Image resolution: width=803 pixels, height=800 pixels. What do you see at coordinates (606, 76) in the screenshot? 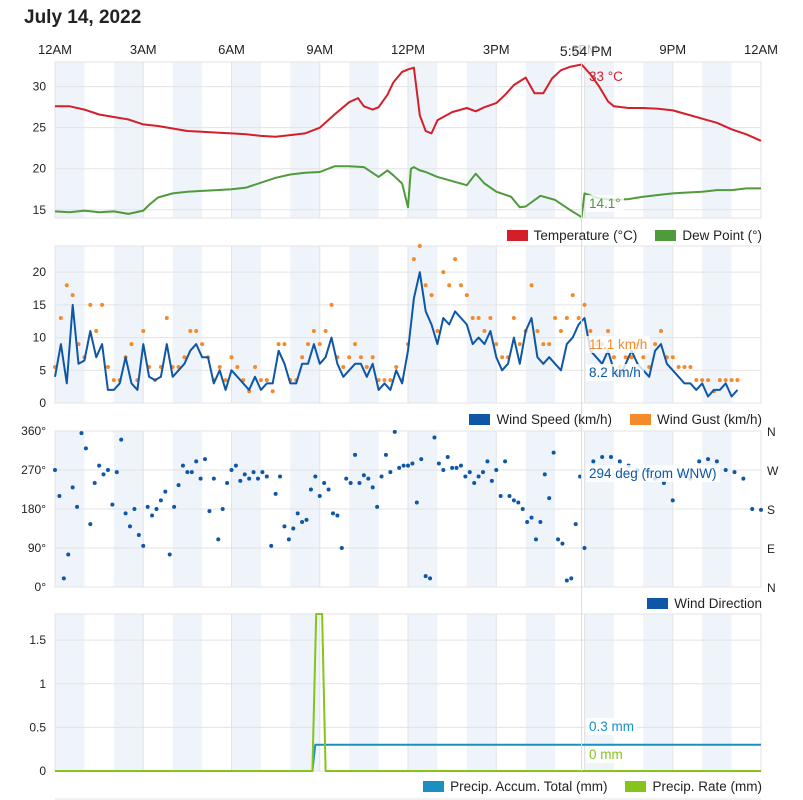
I see `tooltip-temperature: 33 °C` at bounding box center [606, 76].